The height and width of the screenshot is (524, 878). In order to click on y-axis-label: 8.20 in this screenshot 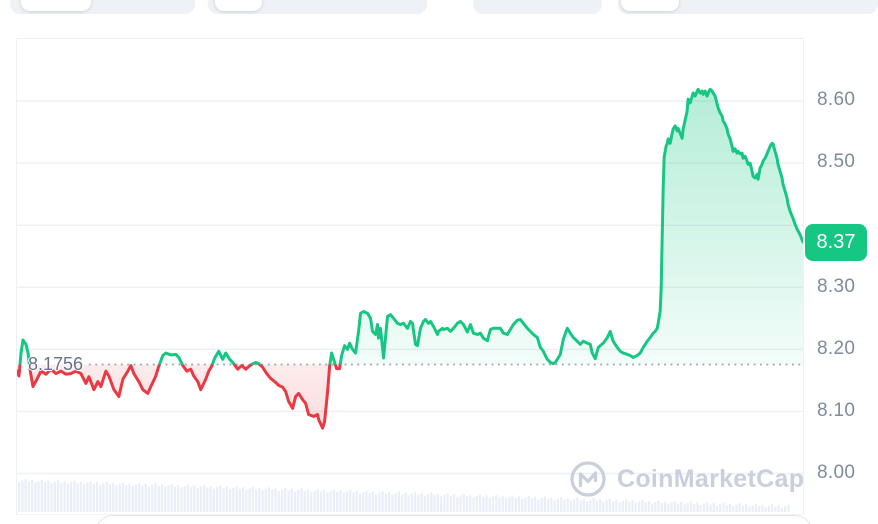, I will do `click(836, 348)`.